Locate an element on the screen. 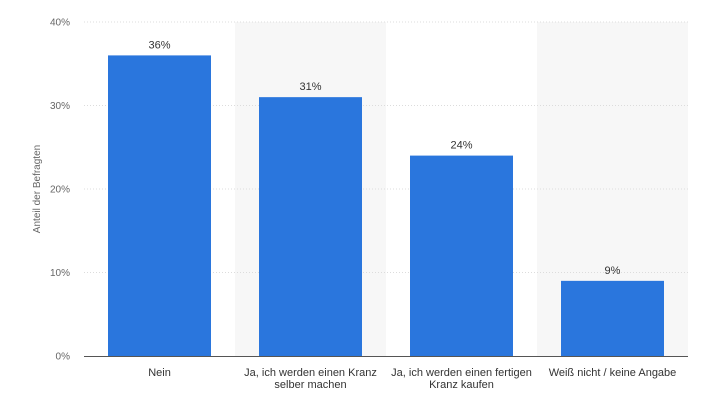 This screenshot has height=403, width=717. y-tick-label: 10% is located at coordinates (60, 273).